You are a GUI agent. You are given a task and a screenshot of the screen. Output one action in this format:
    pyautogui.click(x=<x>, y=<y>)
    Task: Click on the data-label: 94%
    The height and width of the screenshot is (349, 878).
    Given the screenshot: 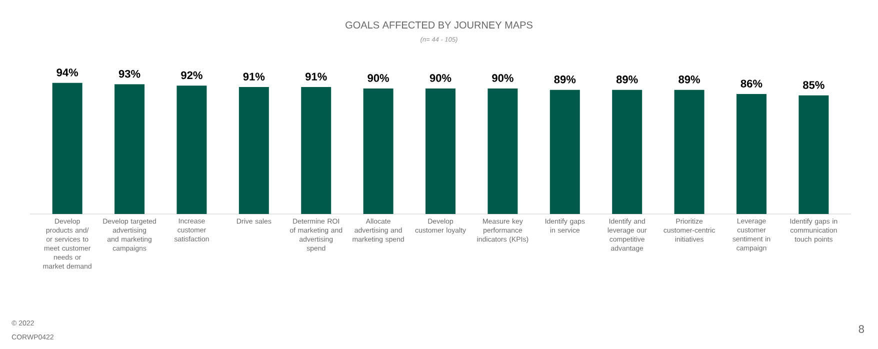 What is the action you would take?
    pyautogui.click(x=67, y=72)
    